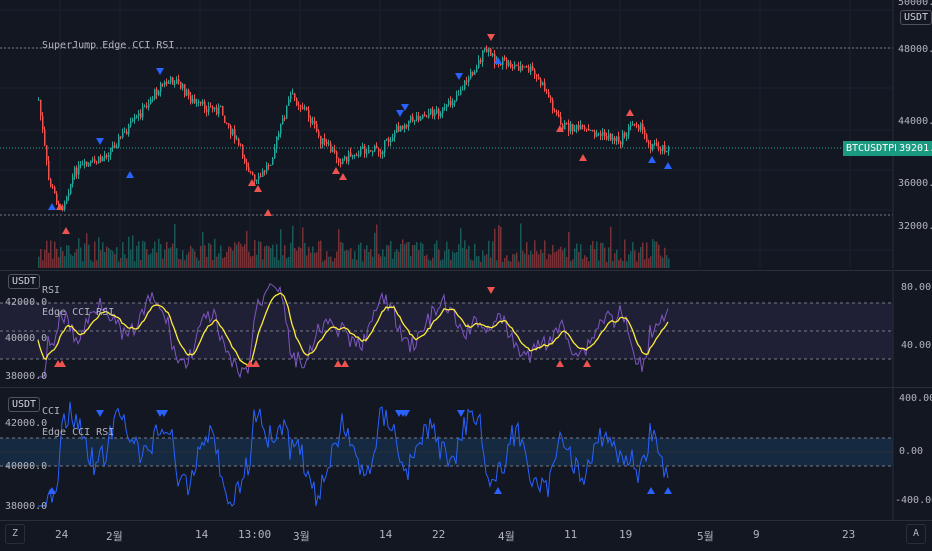 The image size is (932, 551). Describe the element at coordinates (466, 535) in the screenshot. I see `time-axis` at that location.